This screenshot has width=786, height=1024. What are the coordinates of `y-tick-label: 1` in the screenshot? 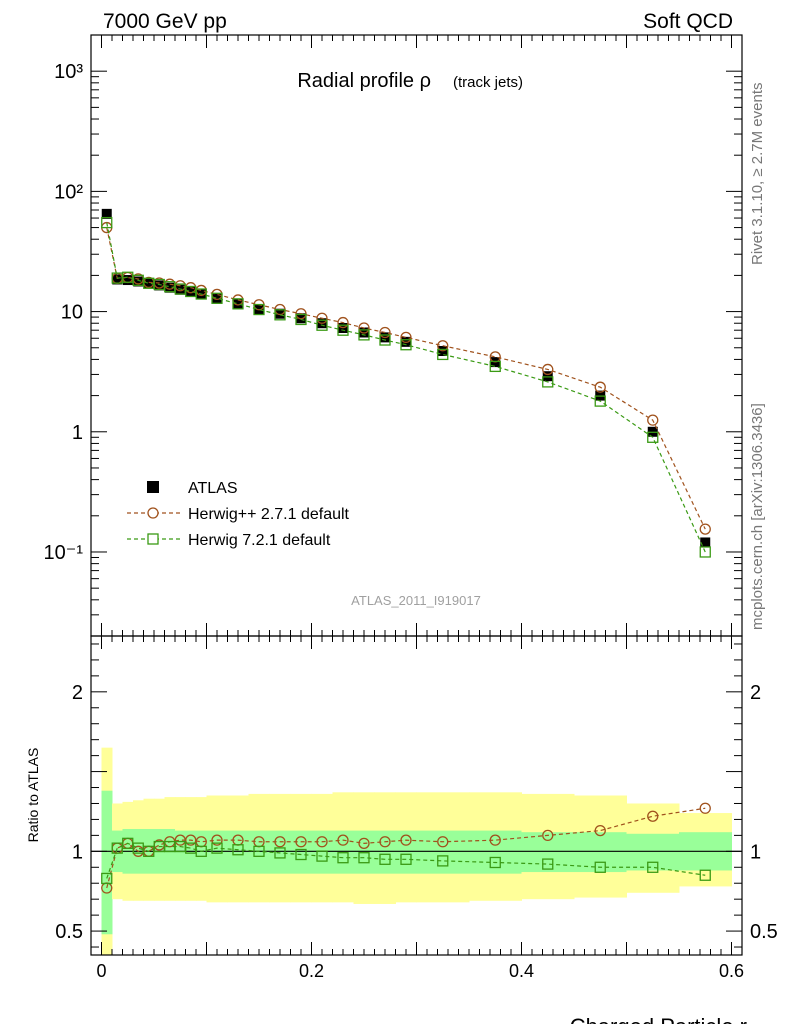 It's located at (77, 433).